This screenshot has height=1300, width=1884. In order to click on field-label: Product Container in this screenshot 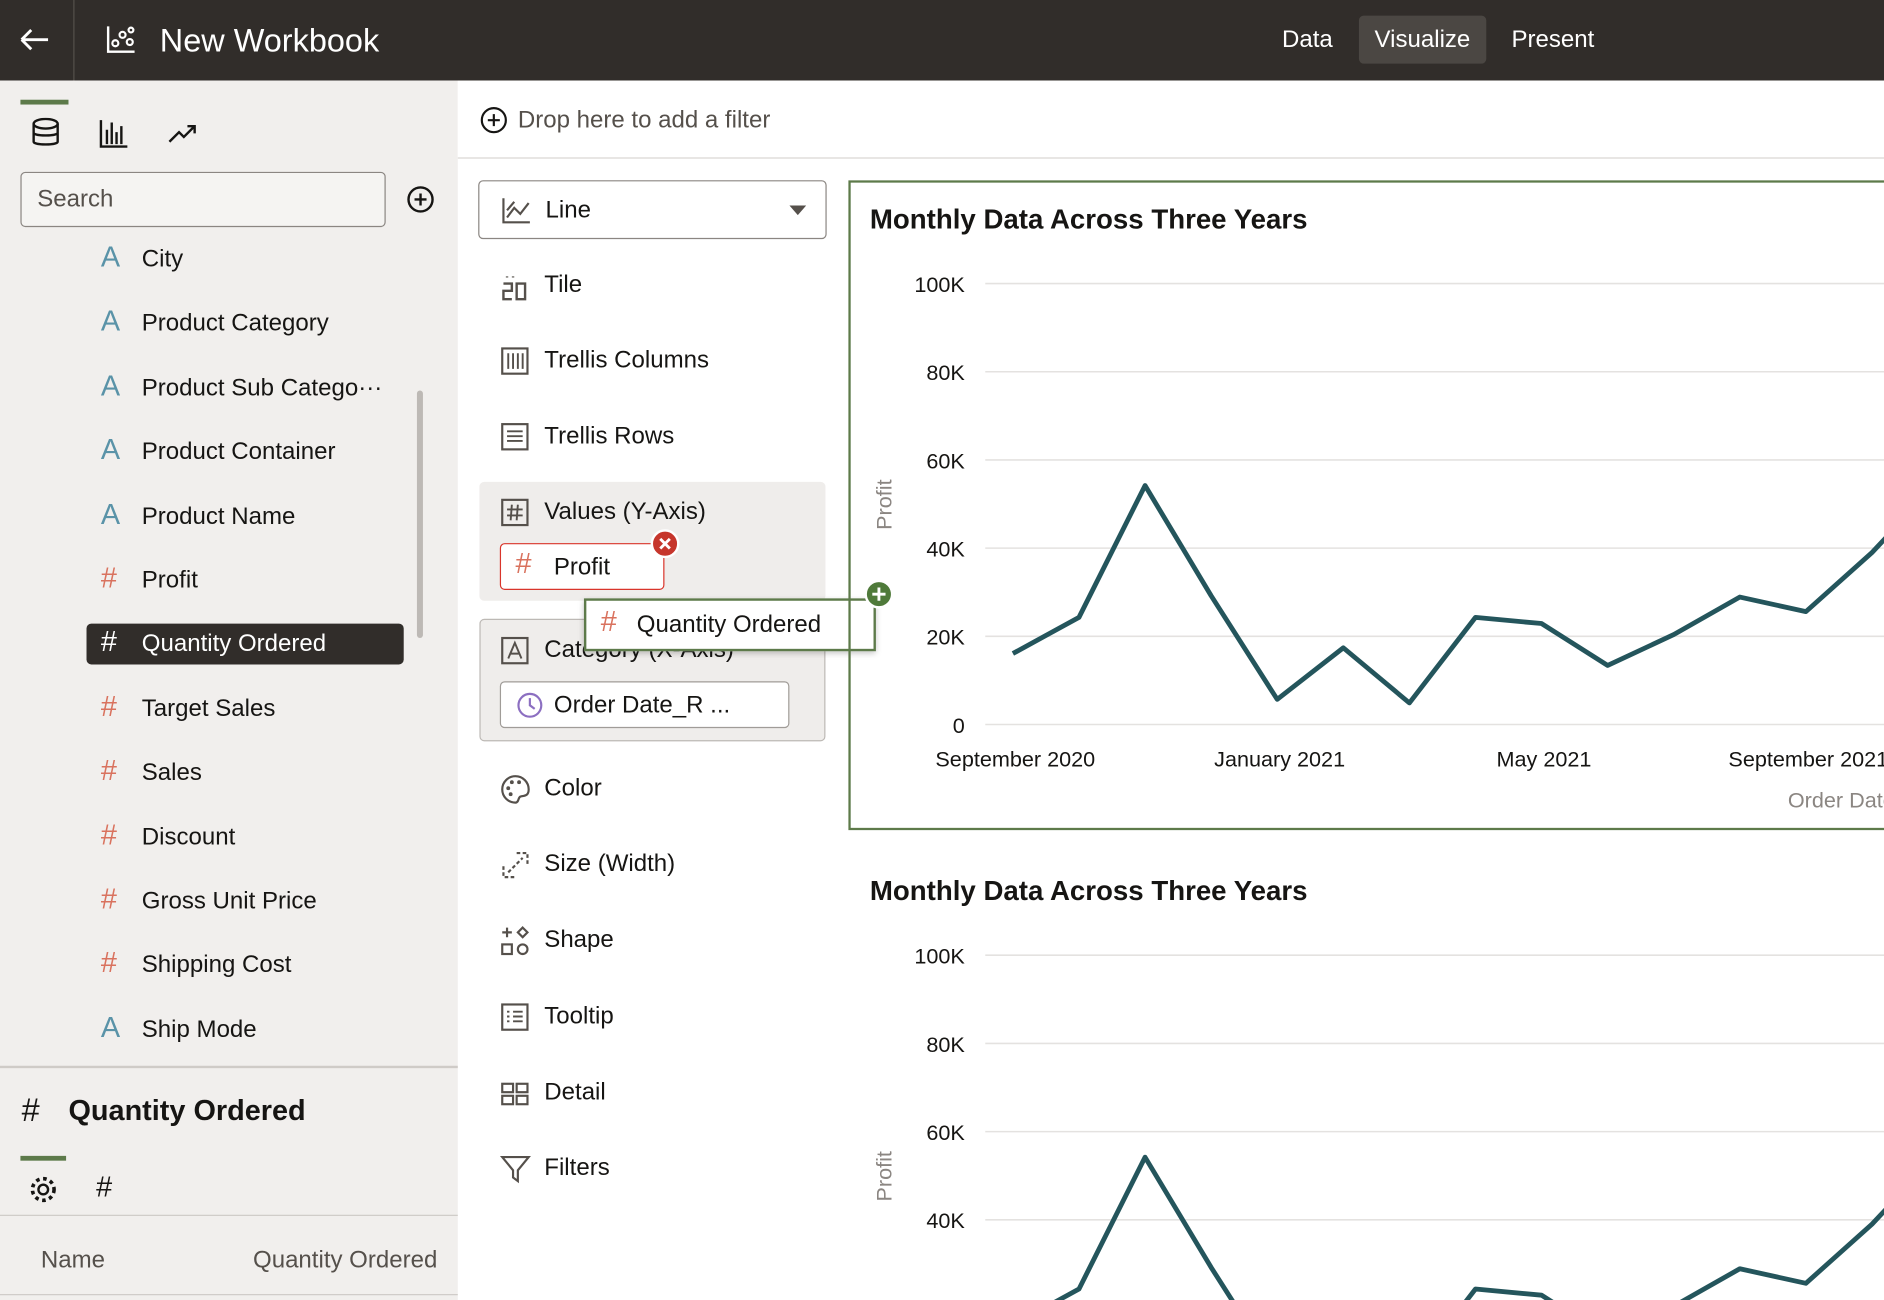, I will do `click(238, 452)`.